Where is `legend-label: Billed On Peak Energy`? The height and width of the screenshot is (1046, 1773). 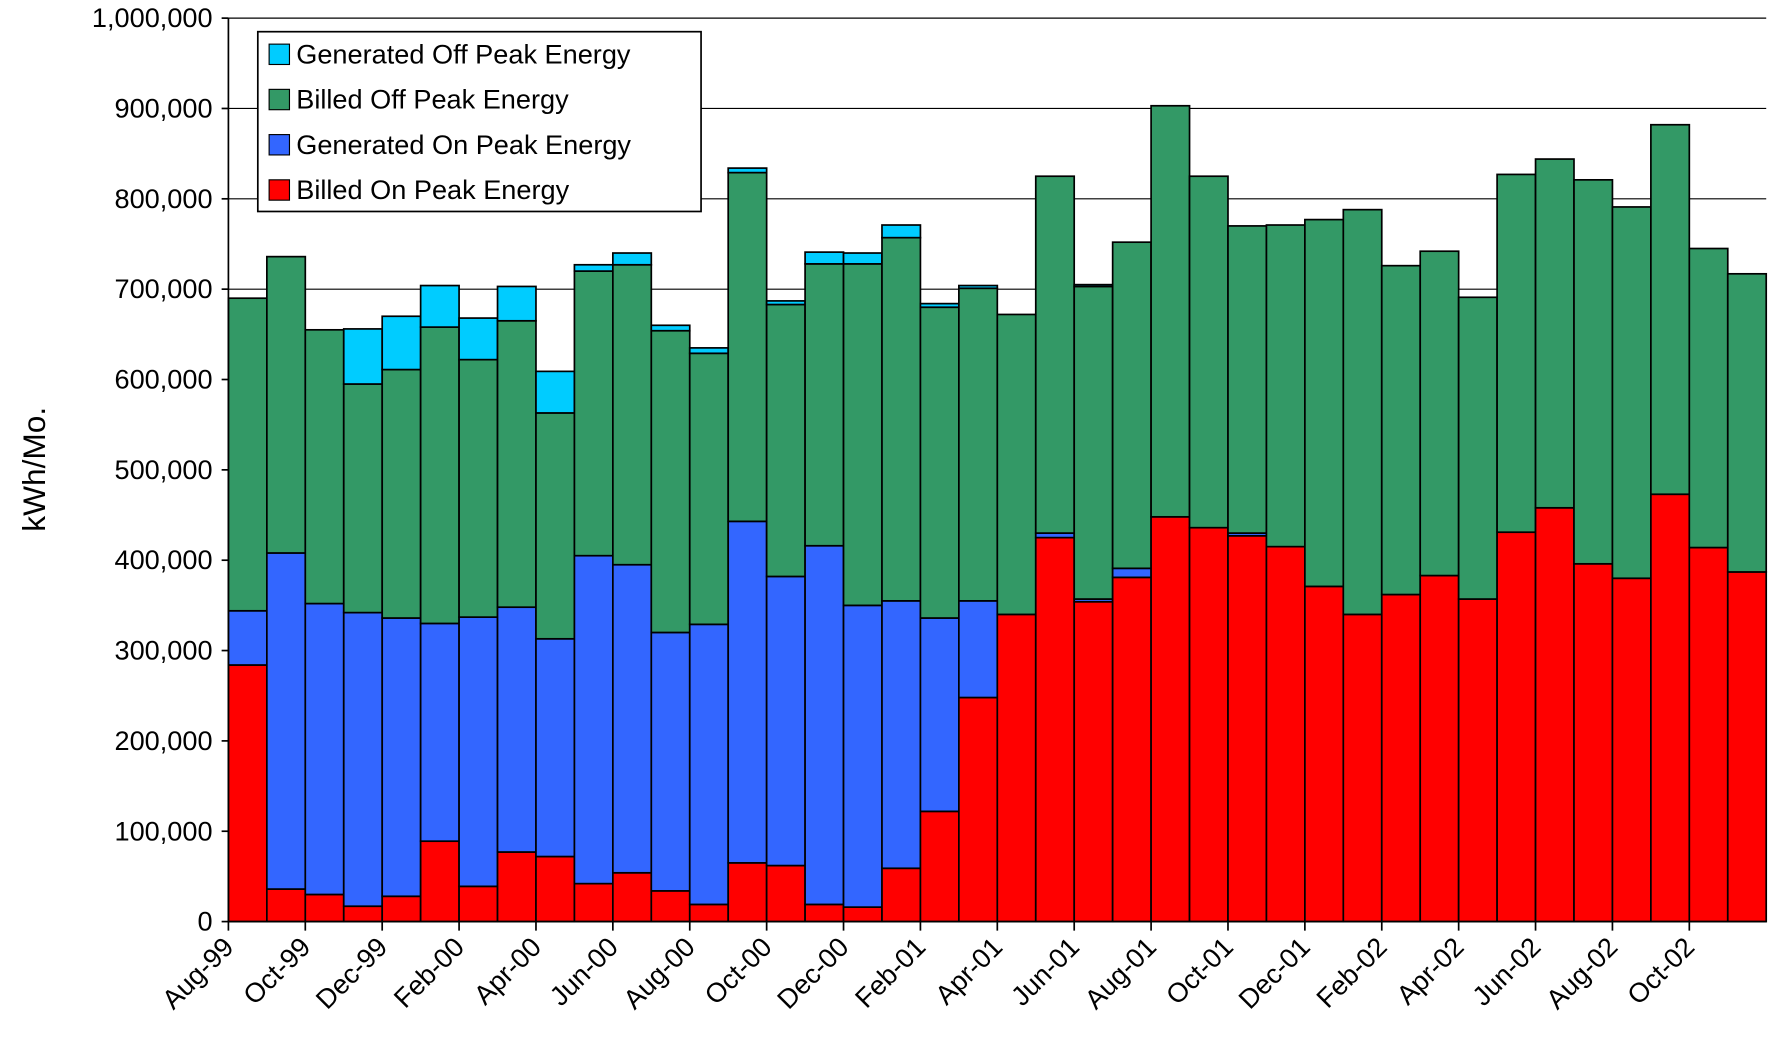 legend-label: Billed On Peak Energy is located at coordinates (432, 189).